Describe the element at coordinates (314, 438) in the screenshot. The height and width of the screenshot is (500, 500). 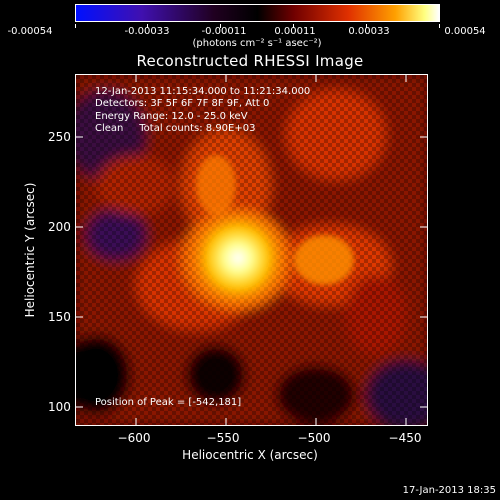
I see `x-tick-label: −500` at that location.